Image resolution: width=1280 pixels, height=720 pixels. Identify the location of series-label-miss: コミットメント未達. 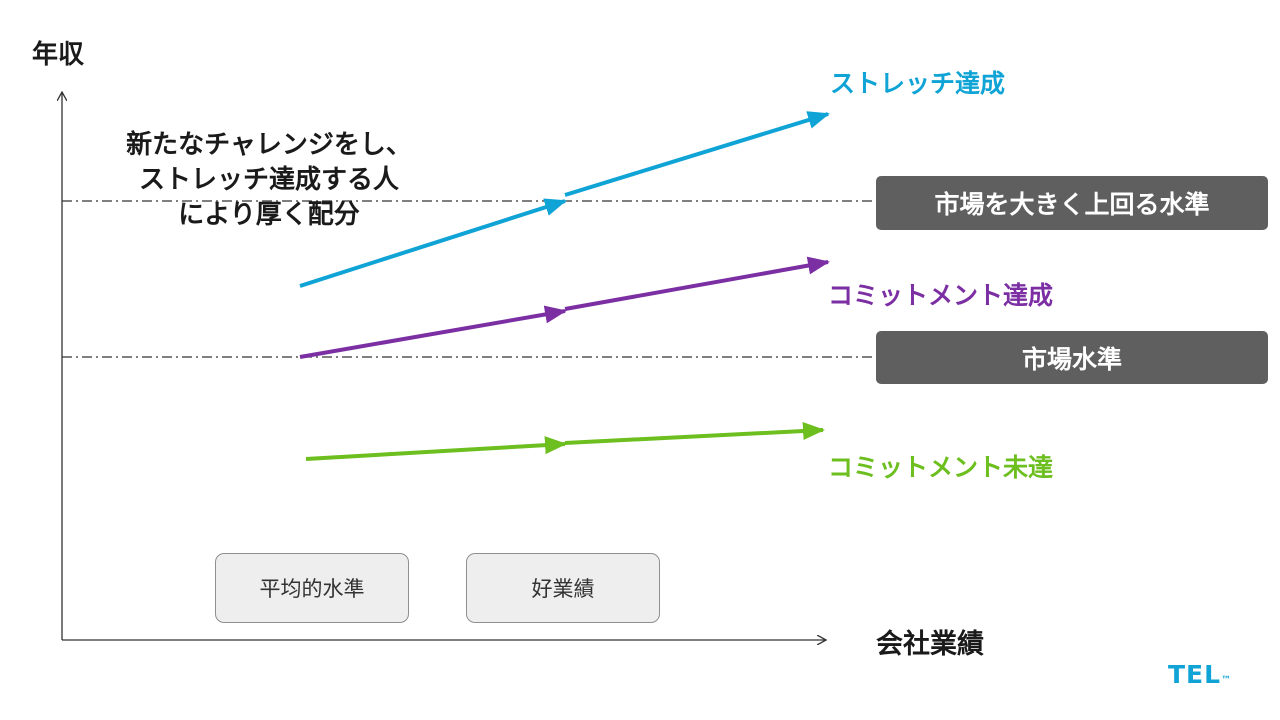
(941, 467).